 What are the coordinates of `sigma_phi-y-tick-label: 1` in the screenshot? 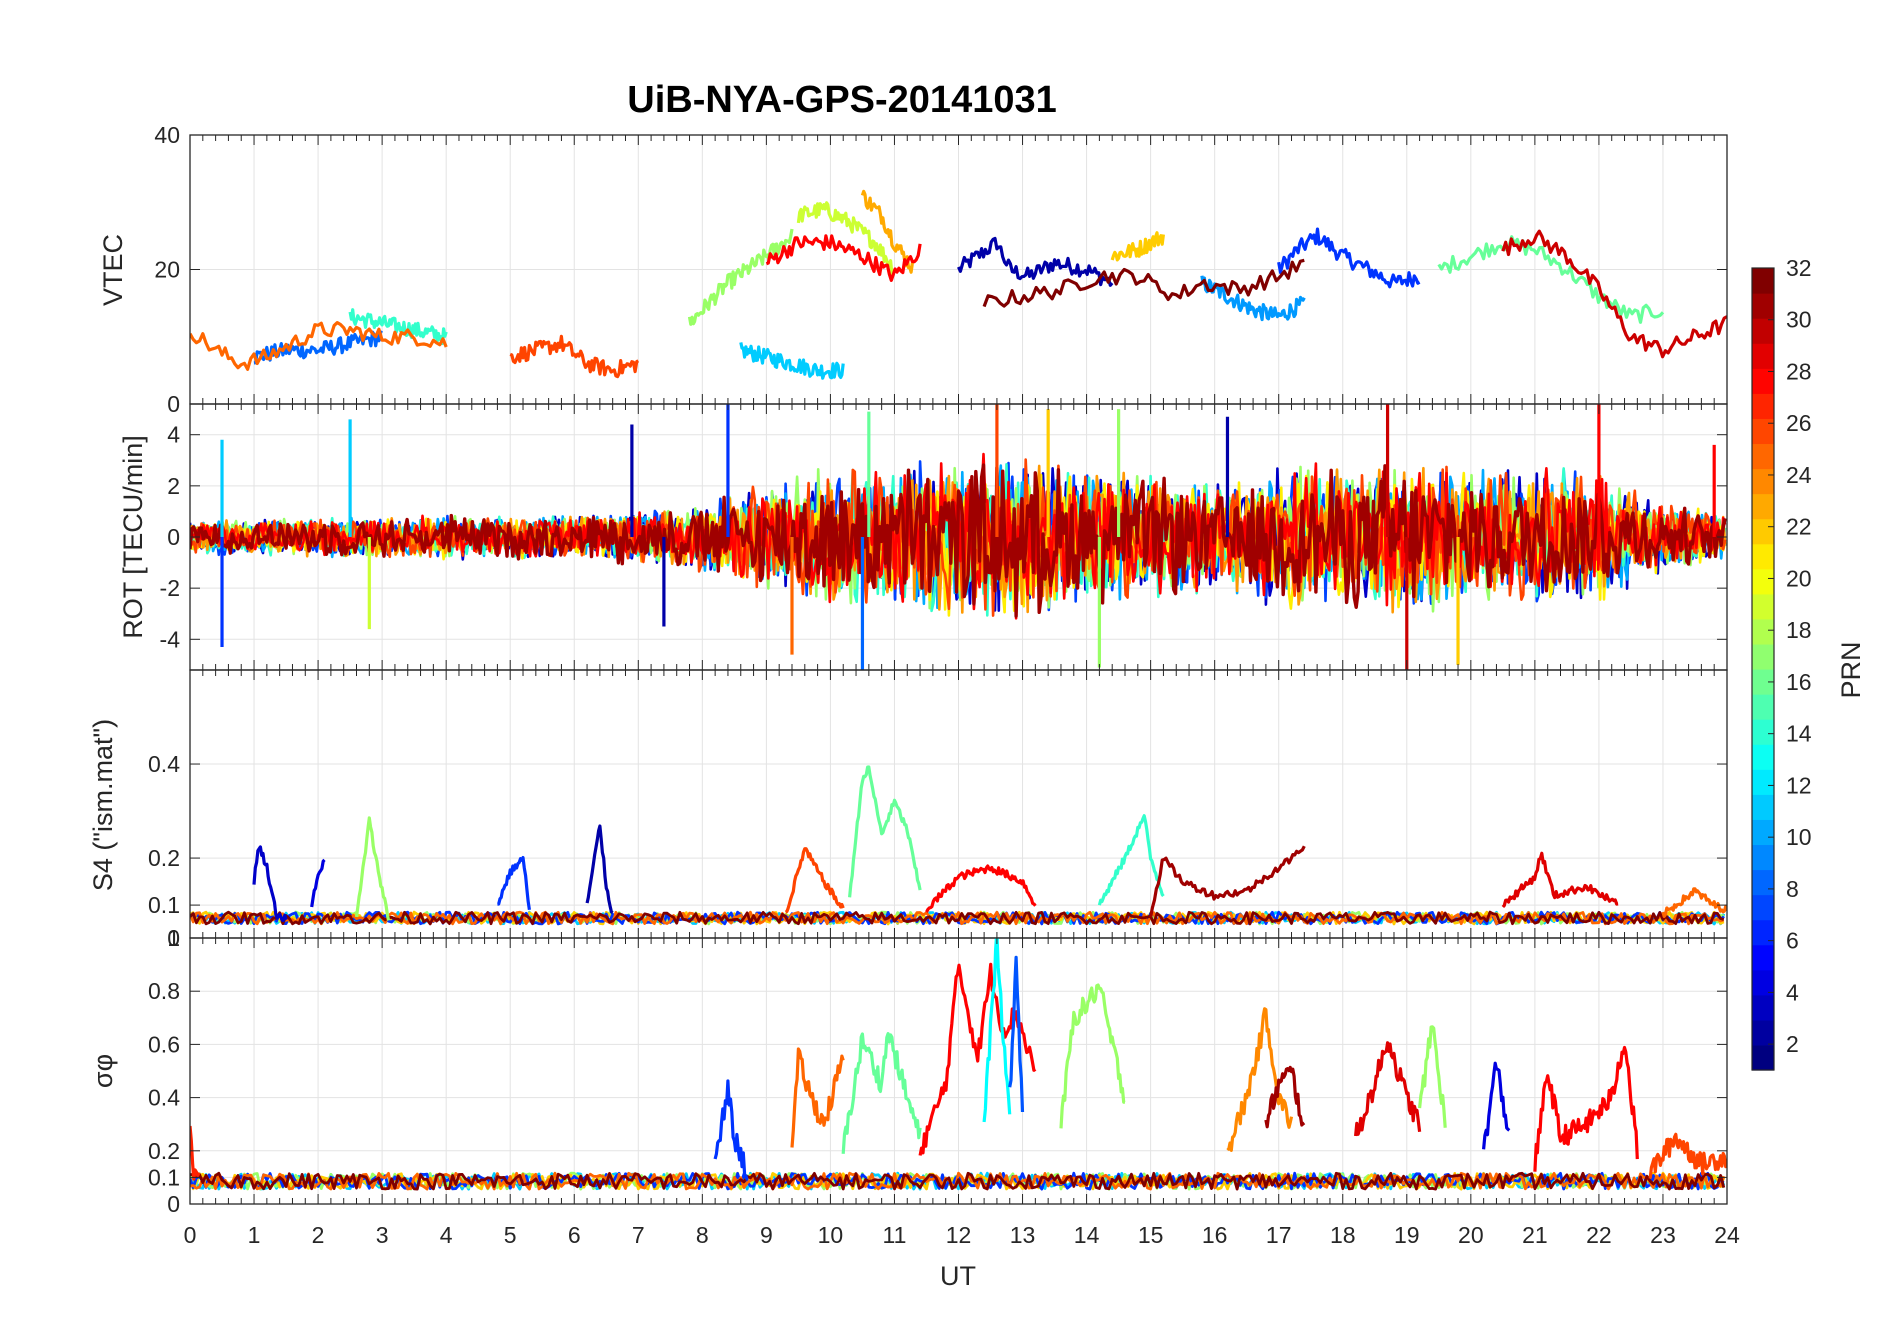 It's located at (173, 938).